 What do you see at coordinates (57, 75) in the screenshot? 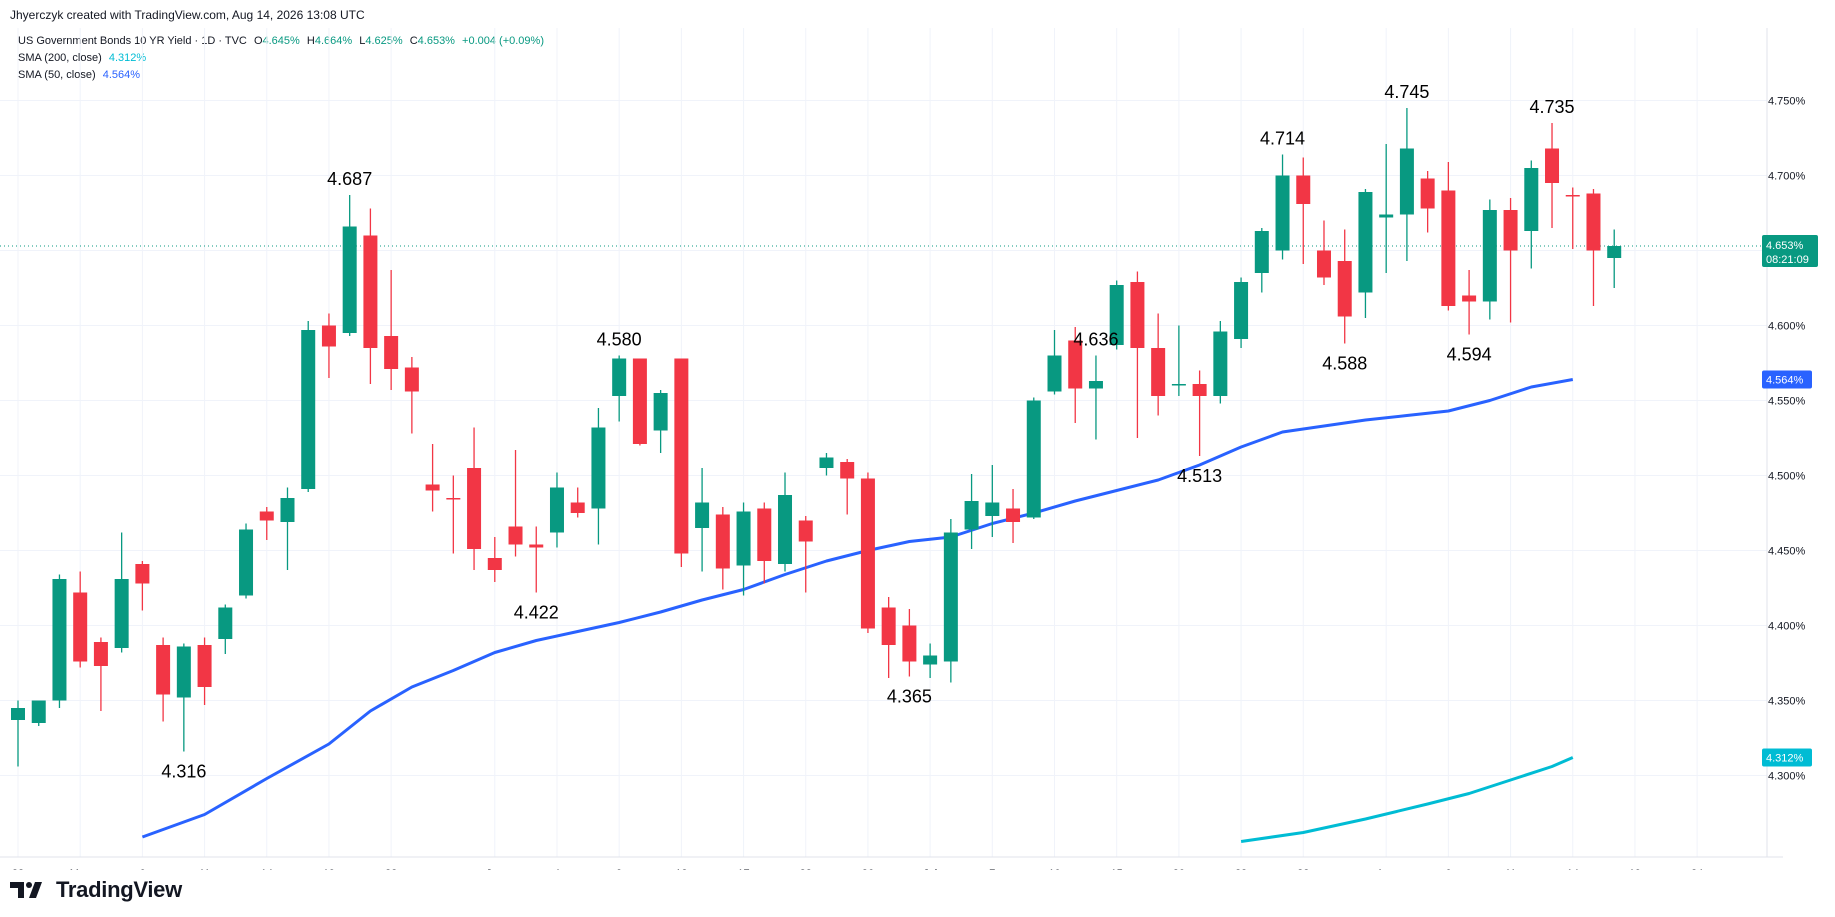
I see `sma50-label: SMA (50, close)` at bounding box center [57, 75].